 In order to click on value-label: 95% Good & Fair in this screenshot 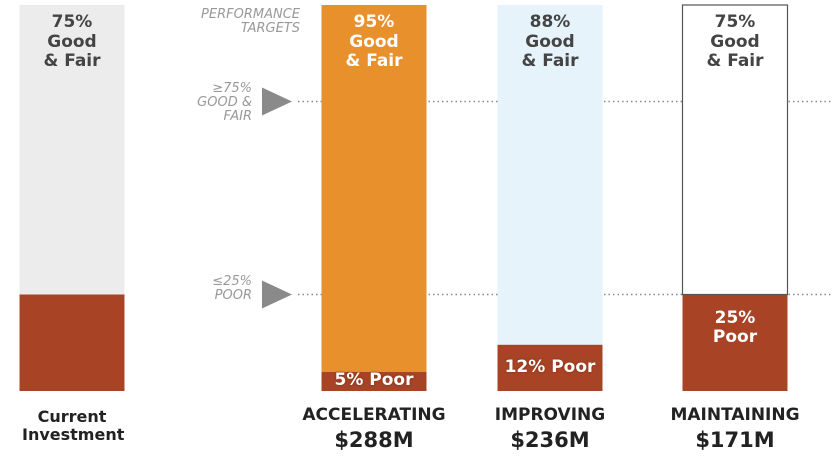, I will do `click(374, 42)`.